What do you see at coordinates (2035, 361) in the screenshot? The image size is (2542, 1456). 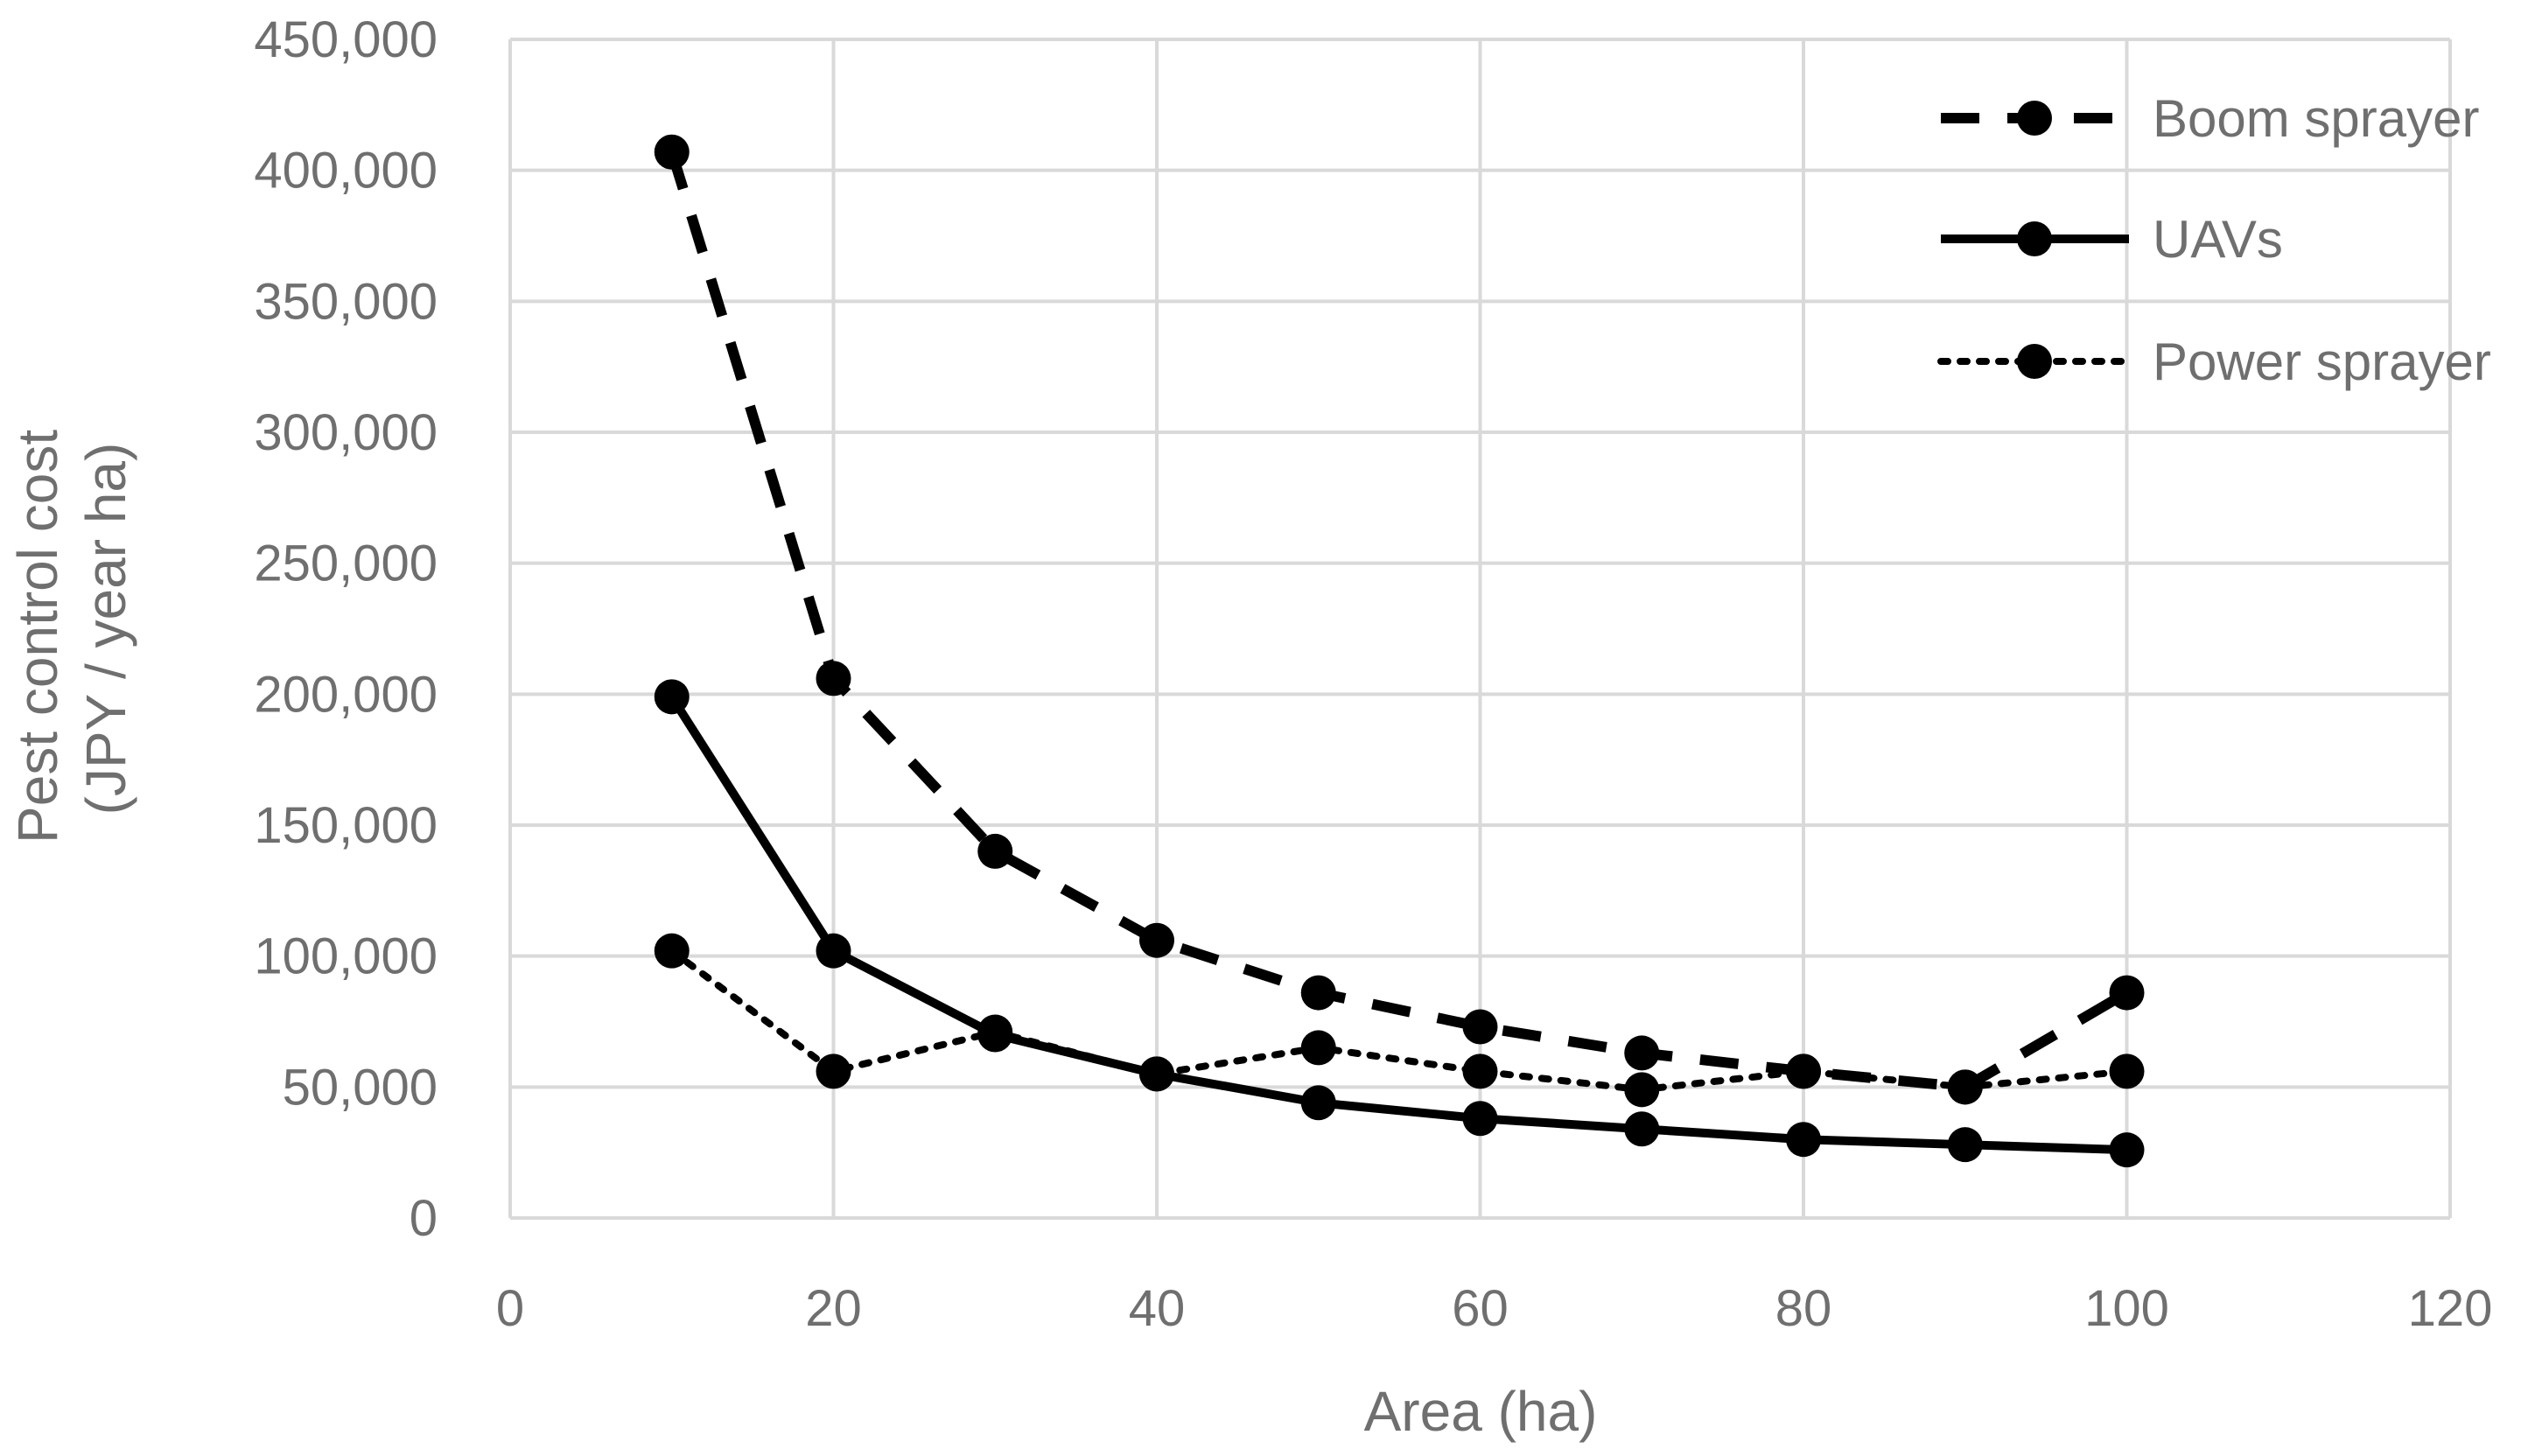 I see `legend-marker-power-sprayer` at bounding box center [2035, 361].